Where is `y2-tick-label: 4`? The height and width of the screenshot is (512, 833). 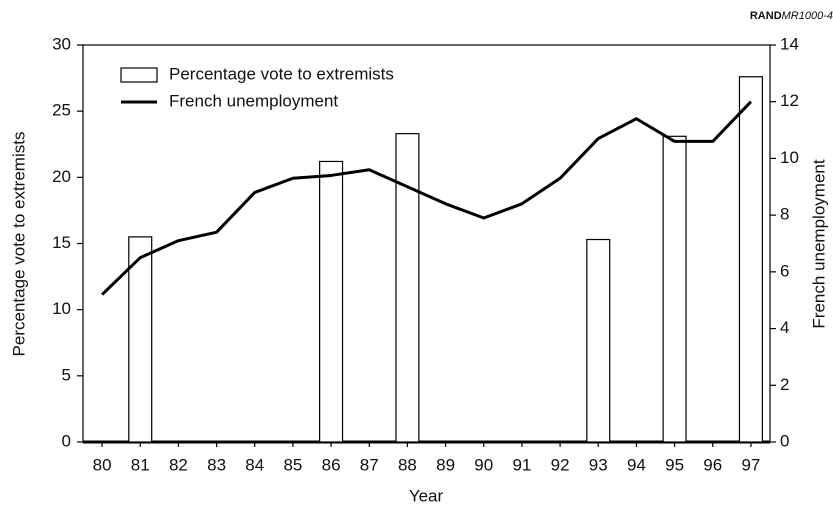
y2-tick-label: 4 is located at coordinates (784, 327).